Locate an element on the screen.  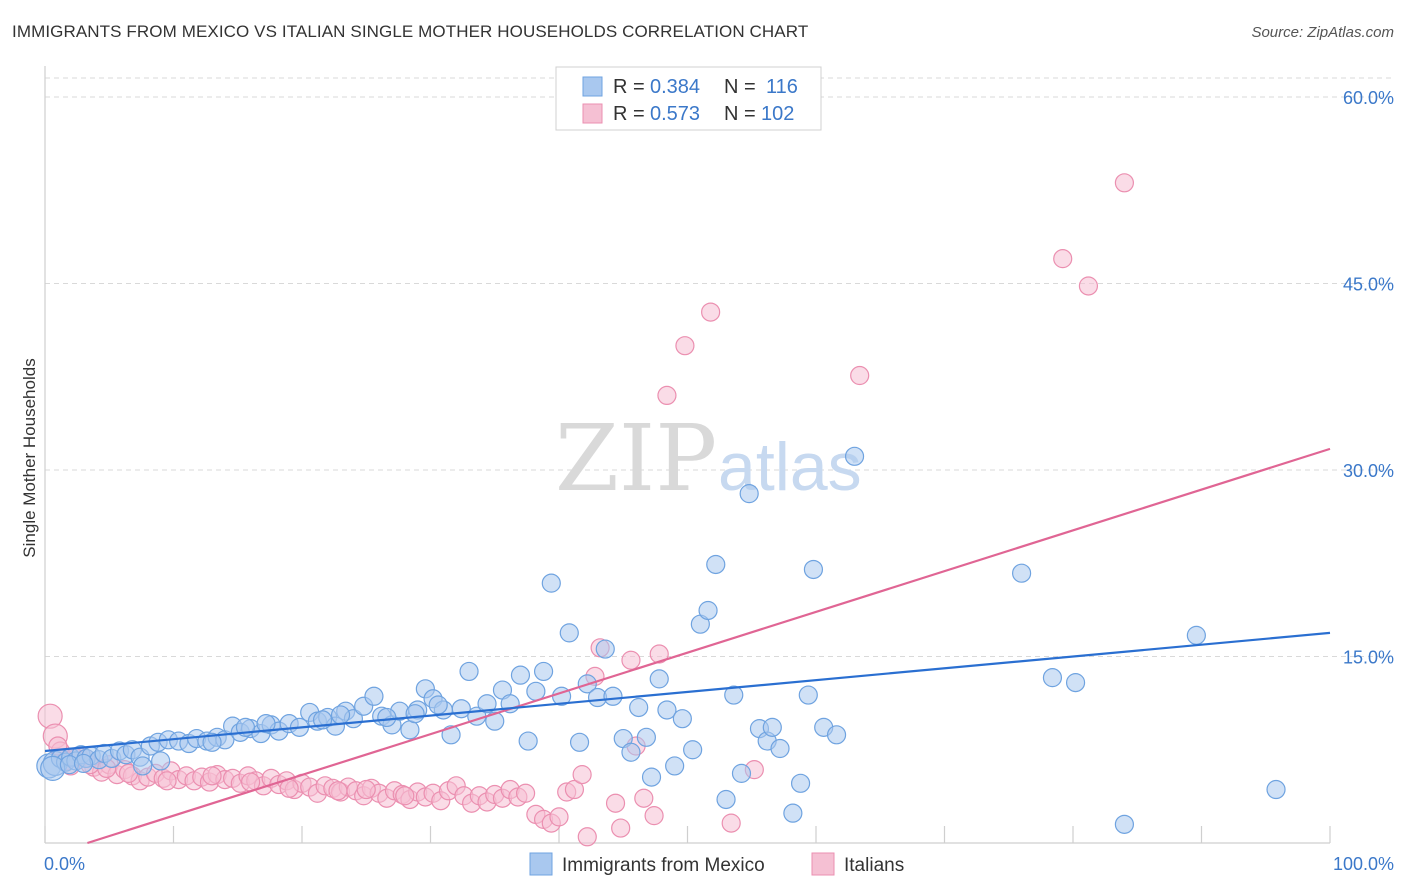
legend-n-label-italians: N = is located at coordinates (740, 114).